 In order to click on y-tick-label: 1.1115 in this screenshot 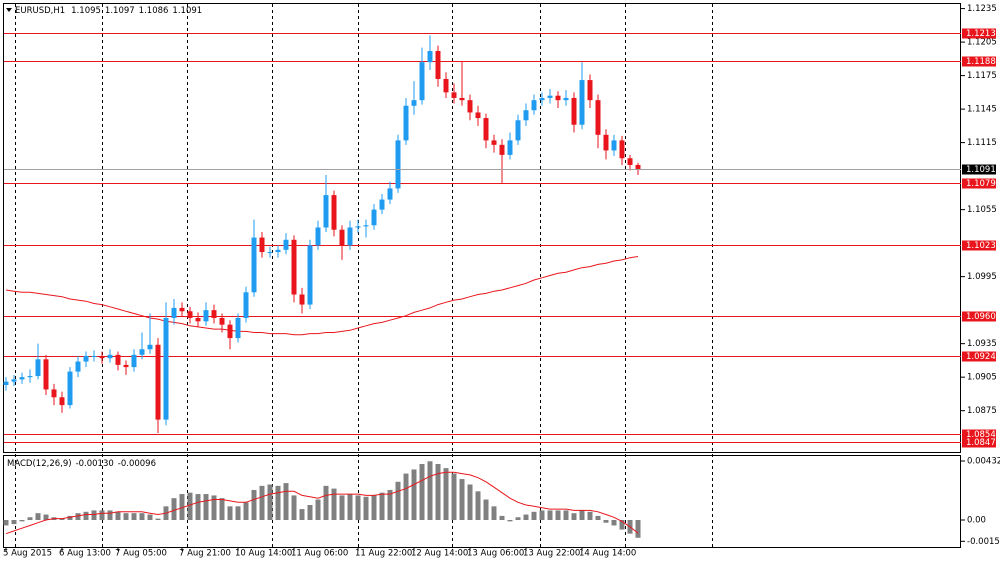, I will do `click(982, 143)`.